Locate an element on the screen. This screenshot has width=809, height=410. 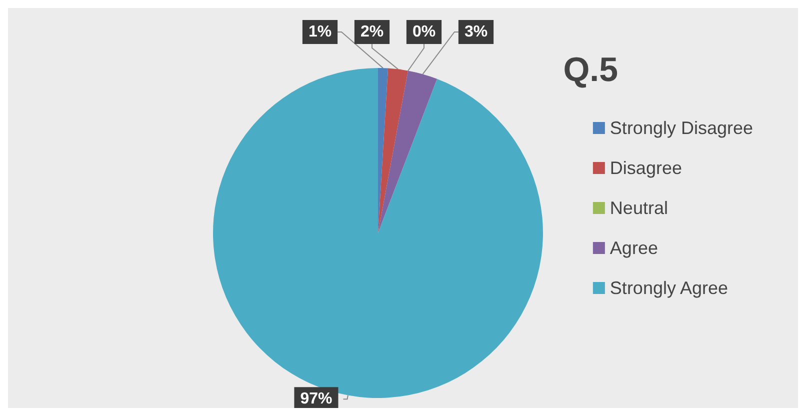
data-label: 97% is located at coordinates (316, 399).